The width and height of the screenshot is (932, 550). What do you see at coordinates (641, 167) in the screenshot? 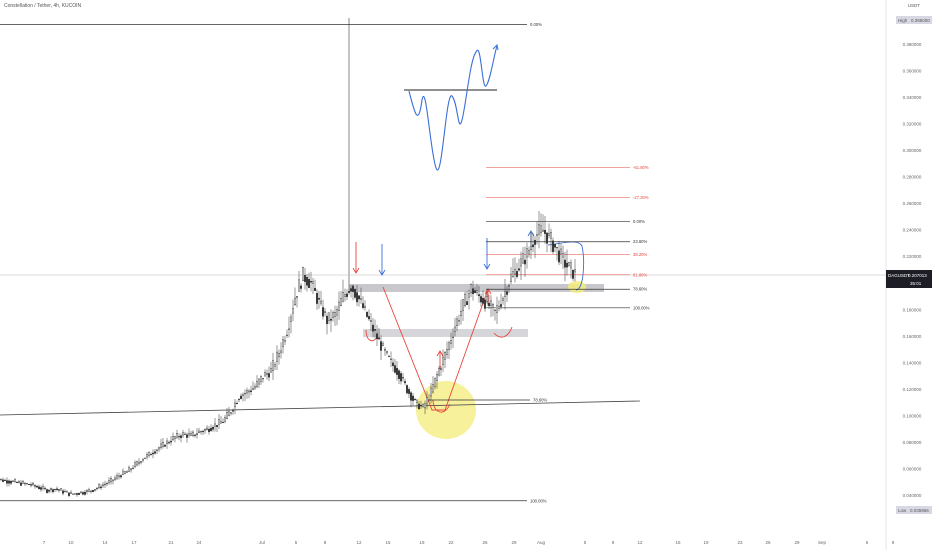
I see `fib-label: -61.80%` at bounding box center [641, 167].